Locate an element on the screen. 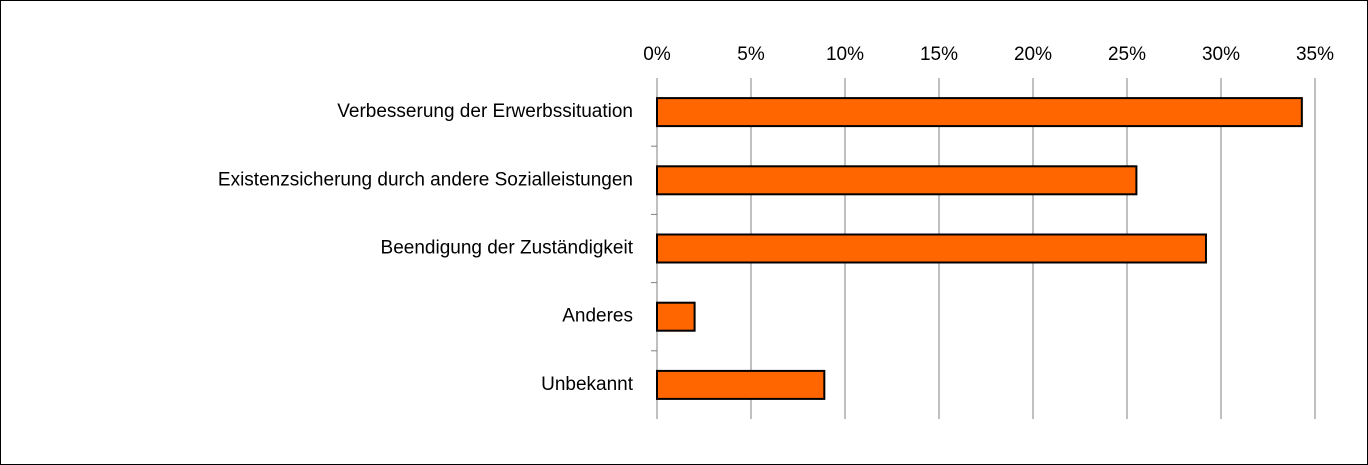  x-tick-label: 5% is located at coordinates (751, 54).